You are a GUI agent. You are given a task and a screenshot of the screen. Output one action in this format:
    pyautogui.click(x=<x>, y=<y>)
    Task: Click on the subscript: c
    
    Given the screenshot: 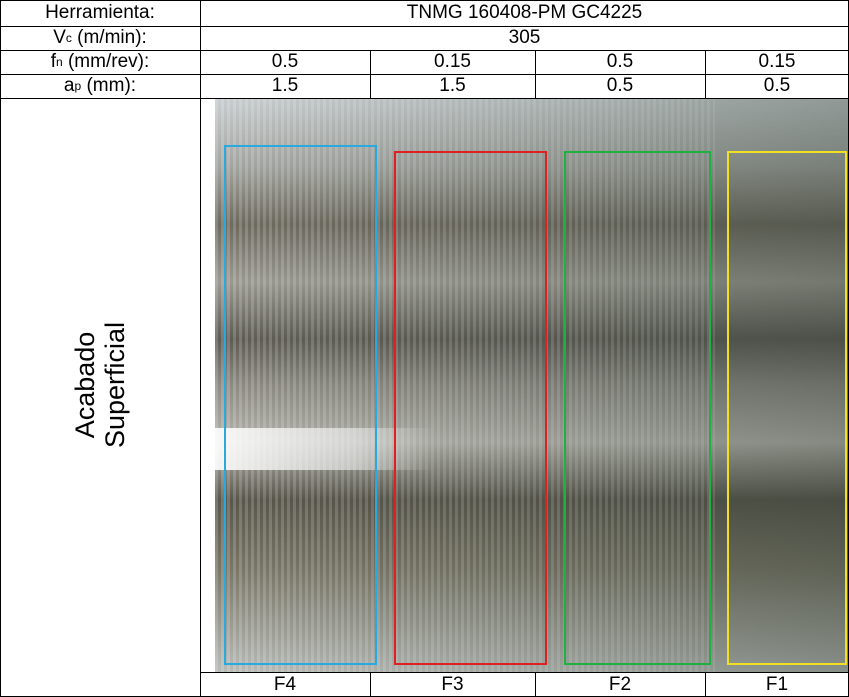 What is the action you would take?
    pyautogui.click(x=68, y=38)
    